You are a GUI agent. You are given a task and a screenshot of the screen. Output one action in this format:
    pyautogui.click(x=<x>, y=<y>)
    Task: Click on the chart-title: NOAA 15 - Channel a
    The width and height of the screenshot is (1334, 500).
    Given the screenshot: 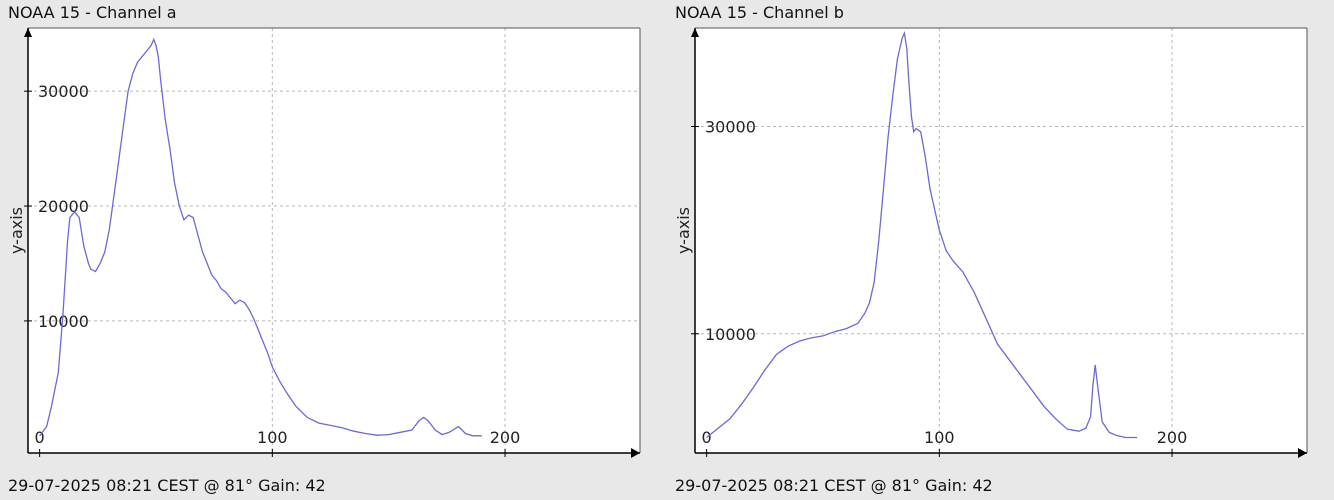 What is the action you would take?
    pyautogui.click(x=92, y=12)
    